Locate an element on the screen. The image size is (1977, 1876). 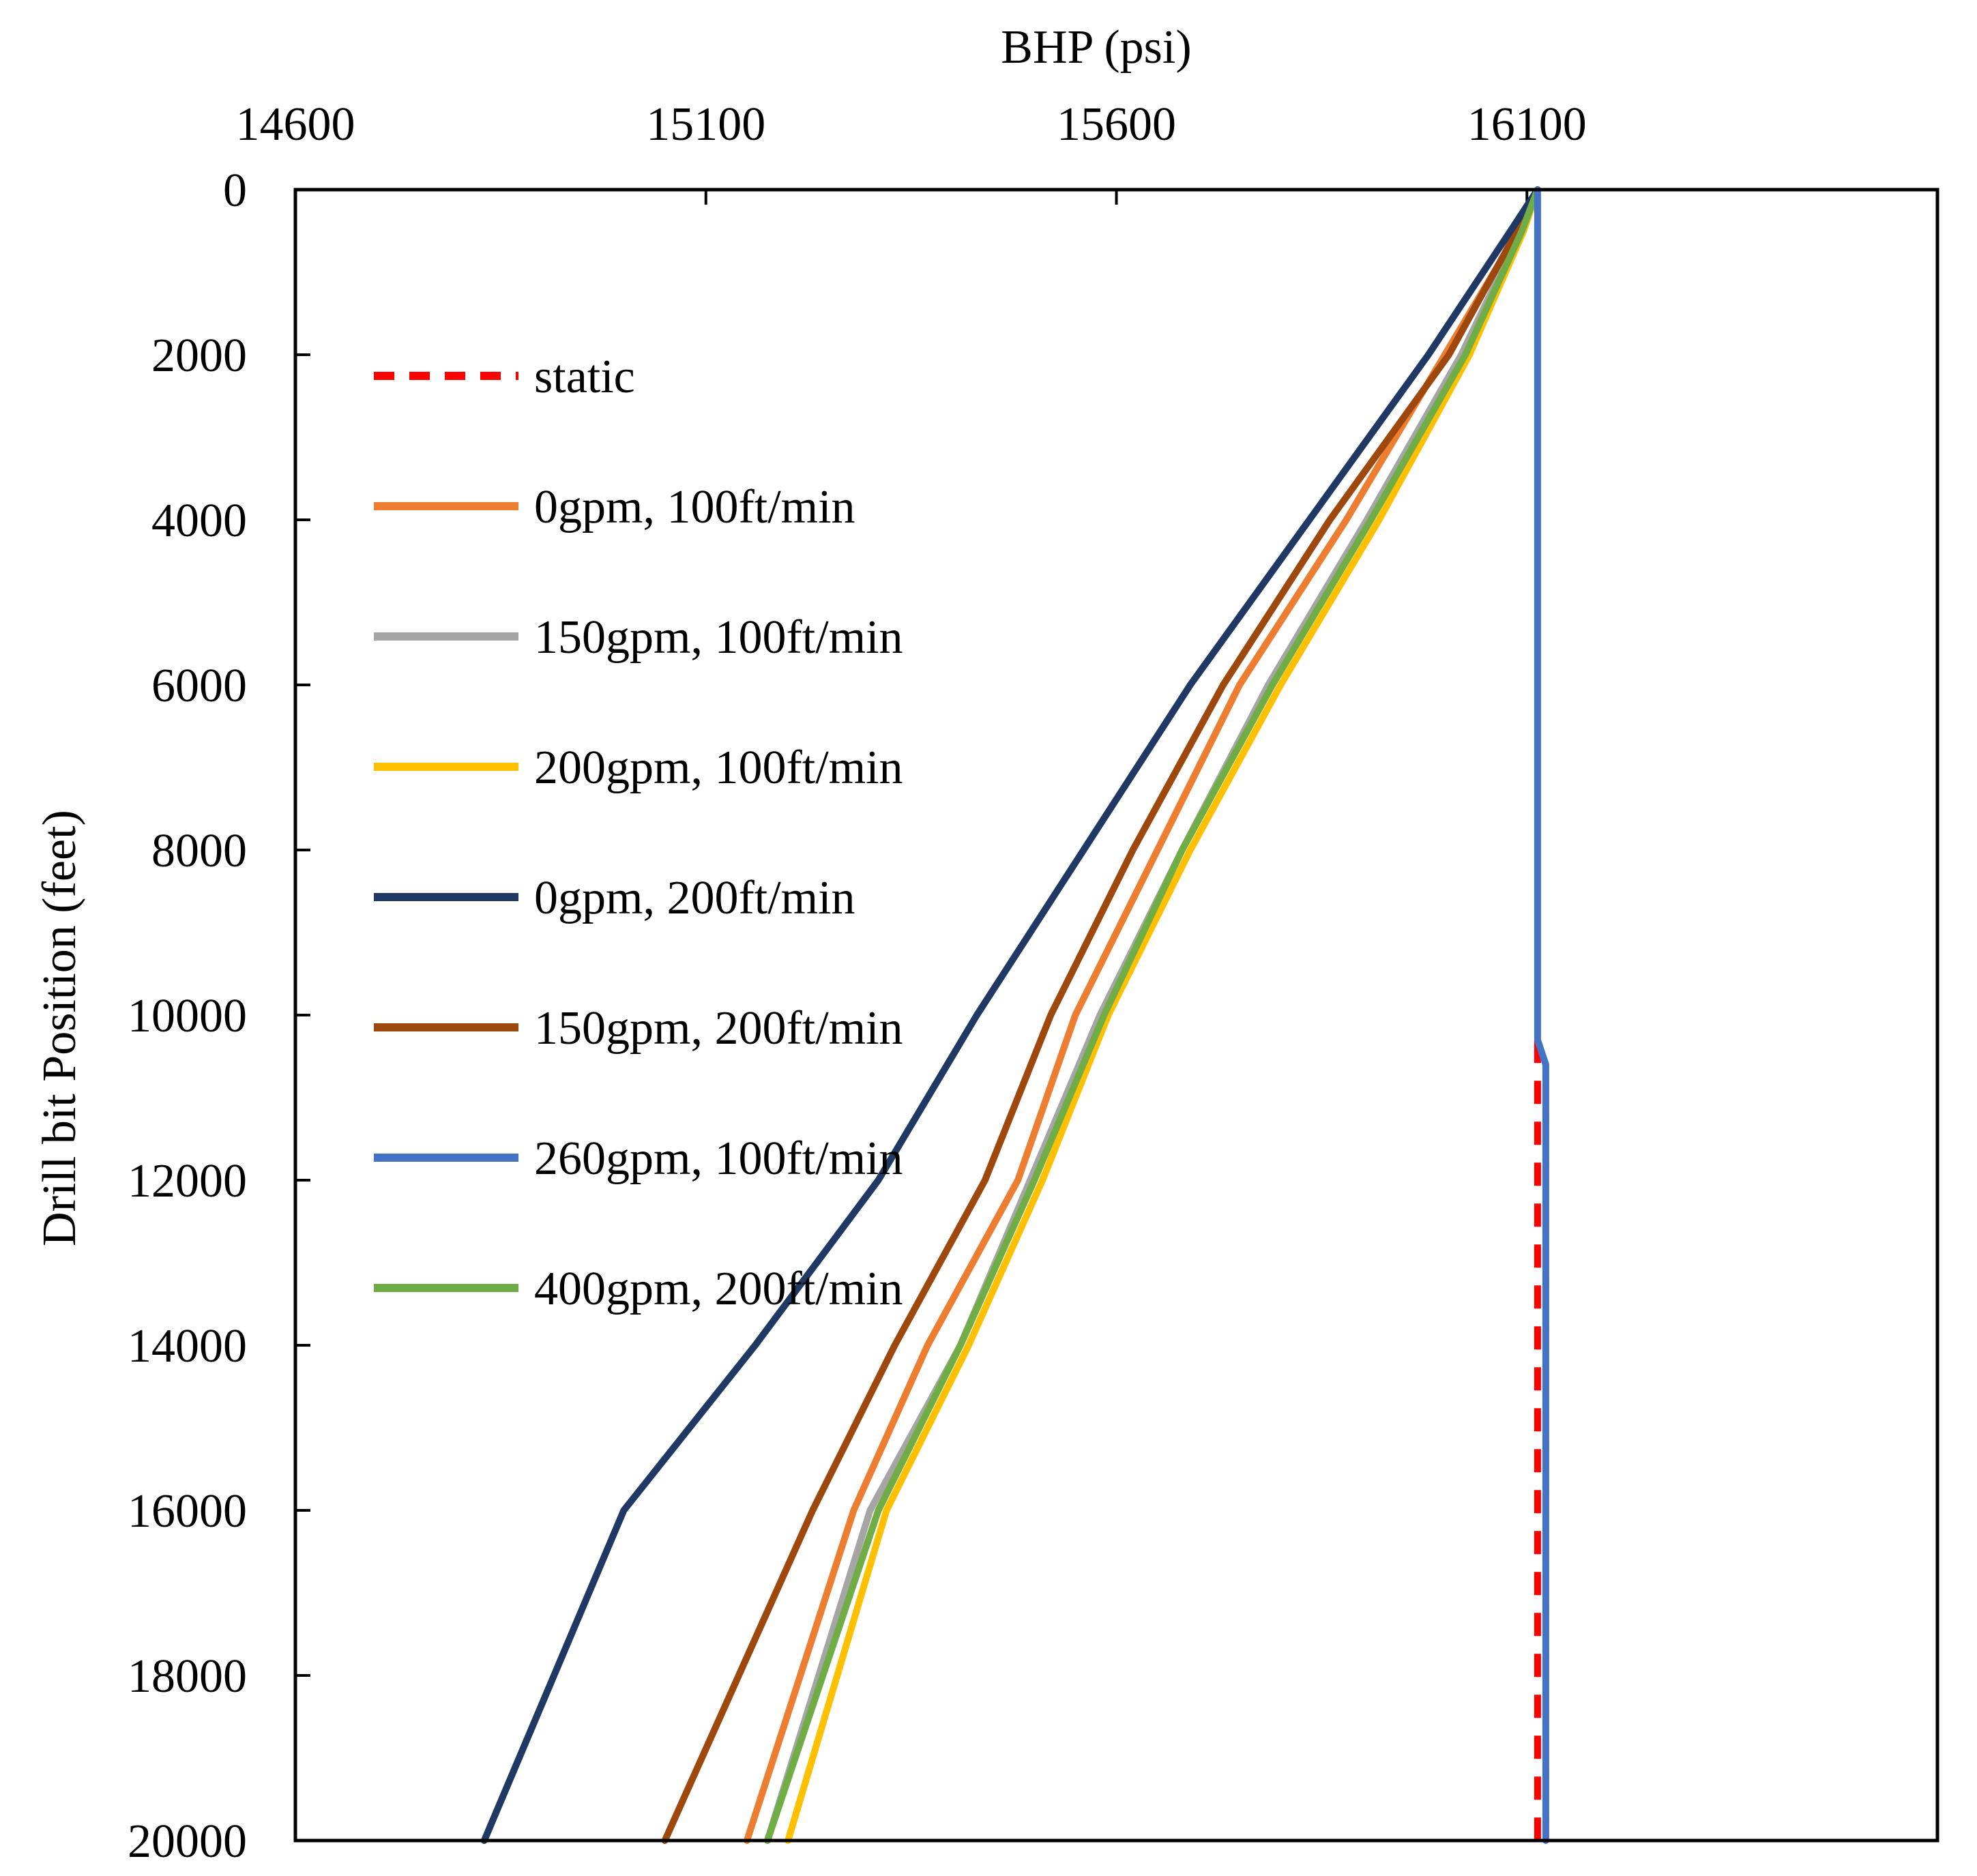
legend-label-7: 400gpm, 200ft/min is located at coordinates (718, 1289).